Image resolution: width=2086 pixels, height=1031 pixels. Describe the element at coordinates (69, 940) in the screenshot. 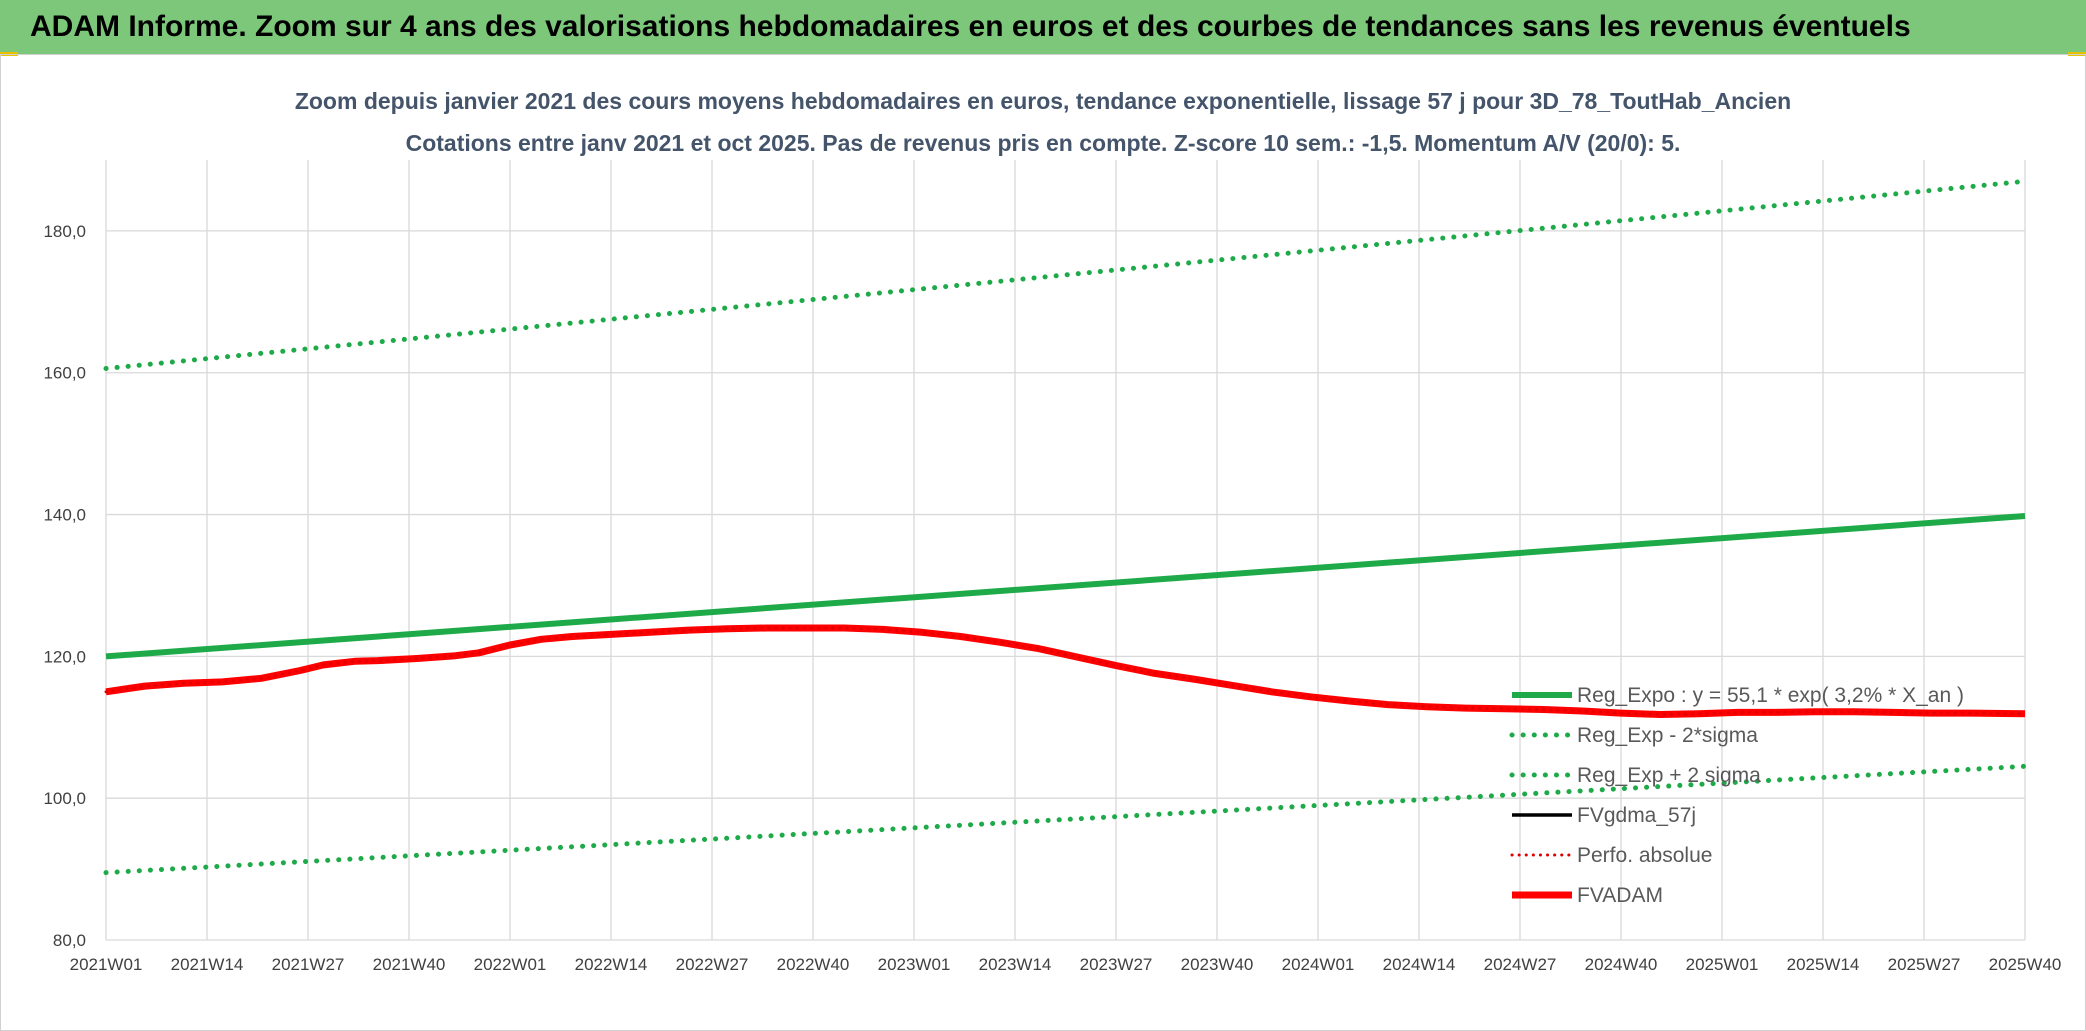

I see `y-tick-label: 80,0` at that location.